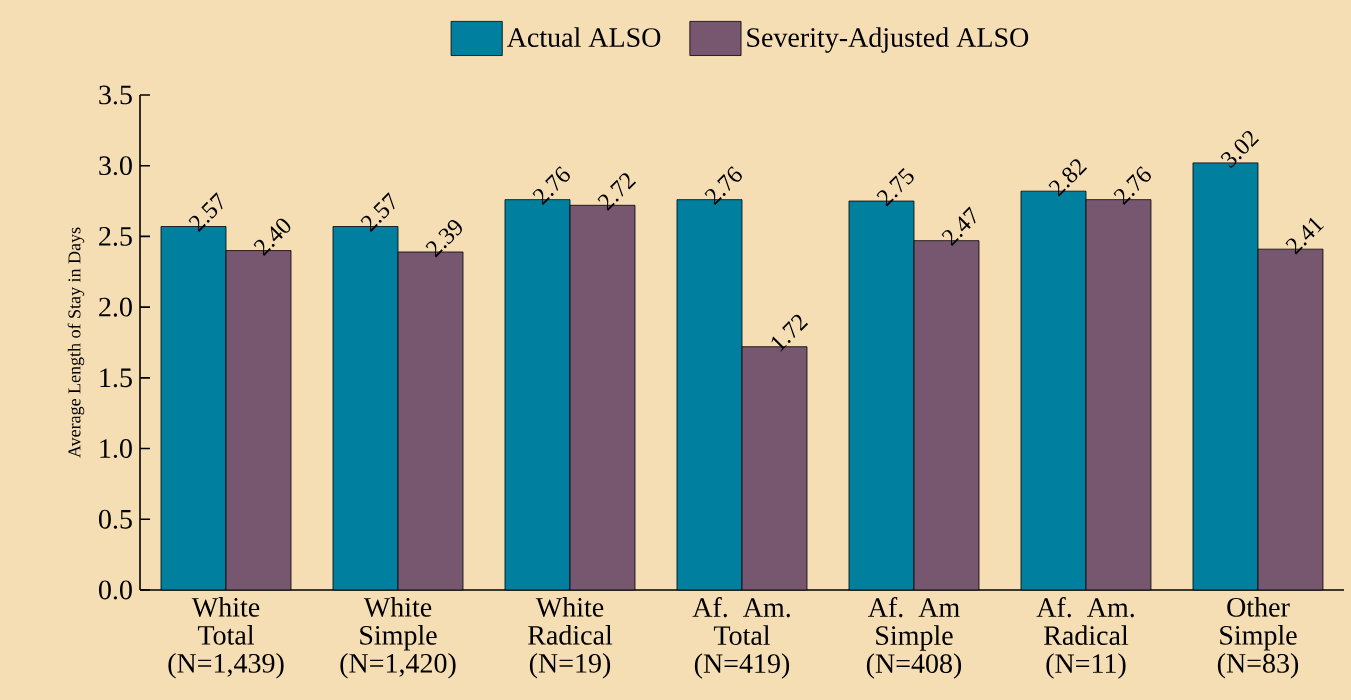 The height and width of the screenshot is (700, 1351). Describe the element at coordinates (115, 519) in the screenshot. I see `y-tick-label: 0.5` at that location.